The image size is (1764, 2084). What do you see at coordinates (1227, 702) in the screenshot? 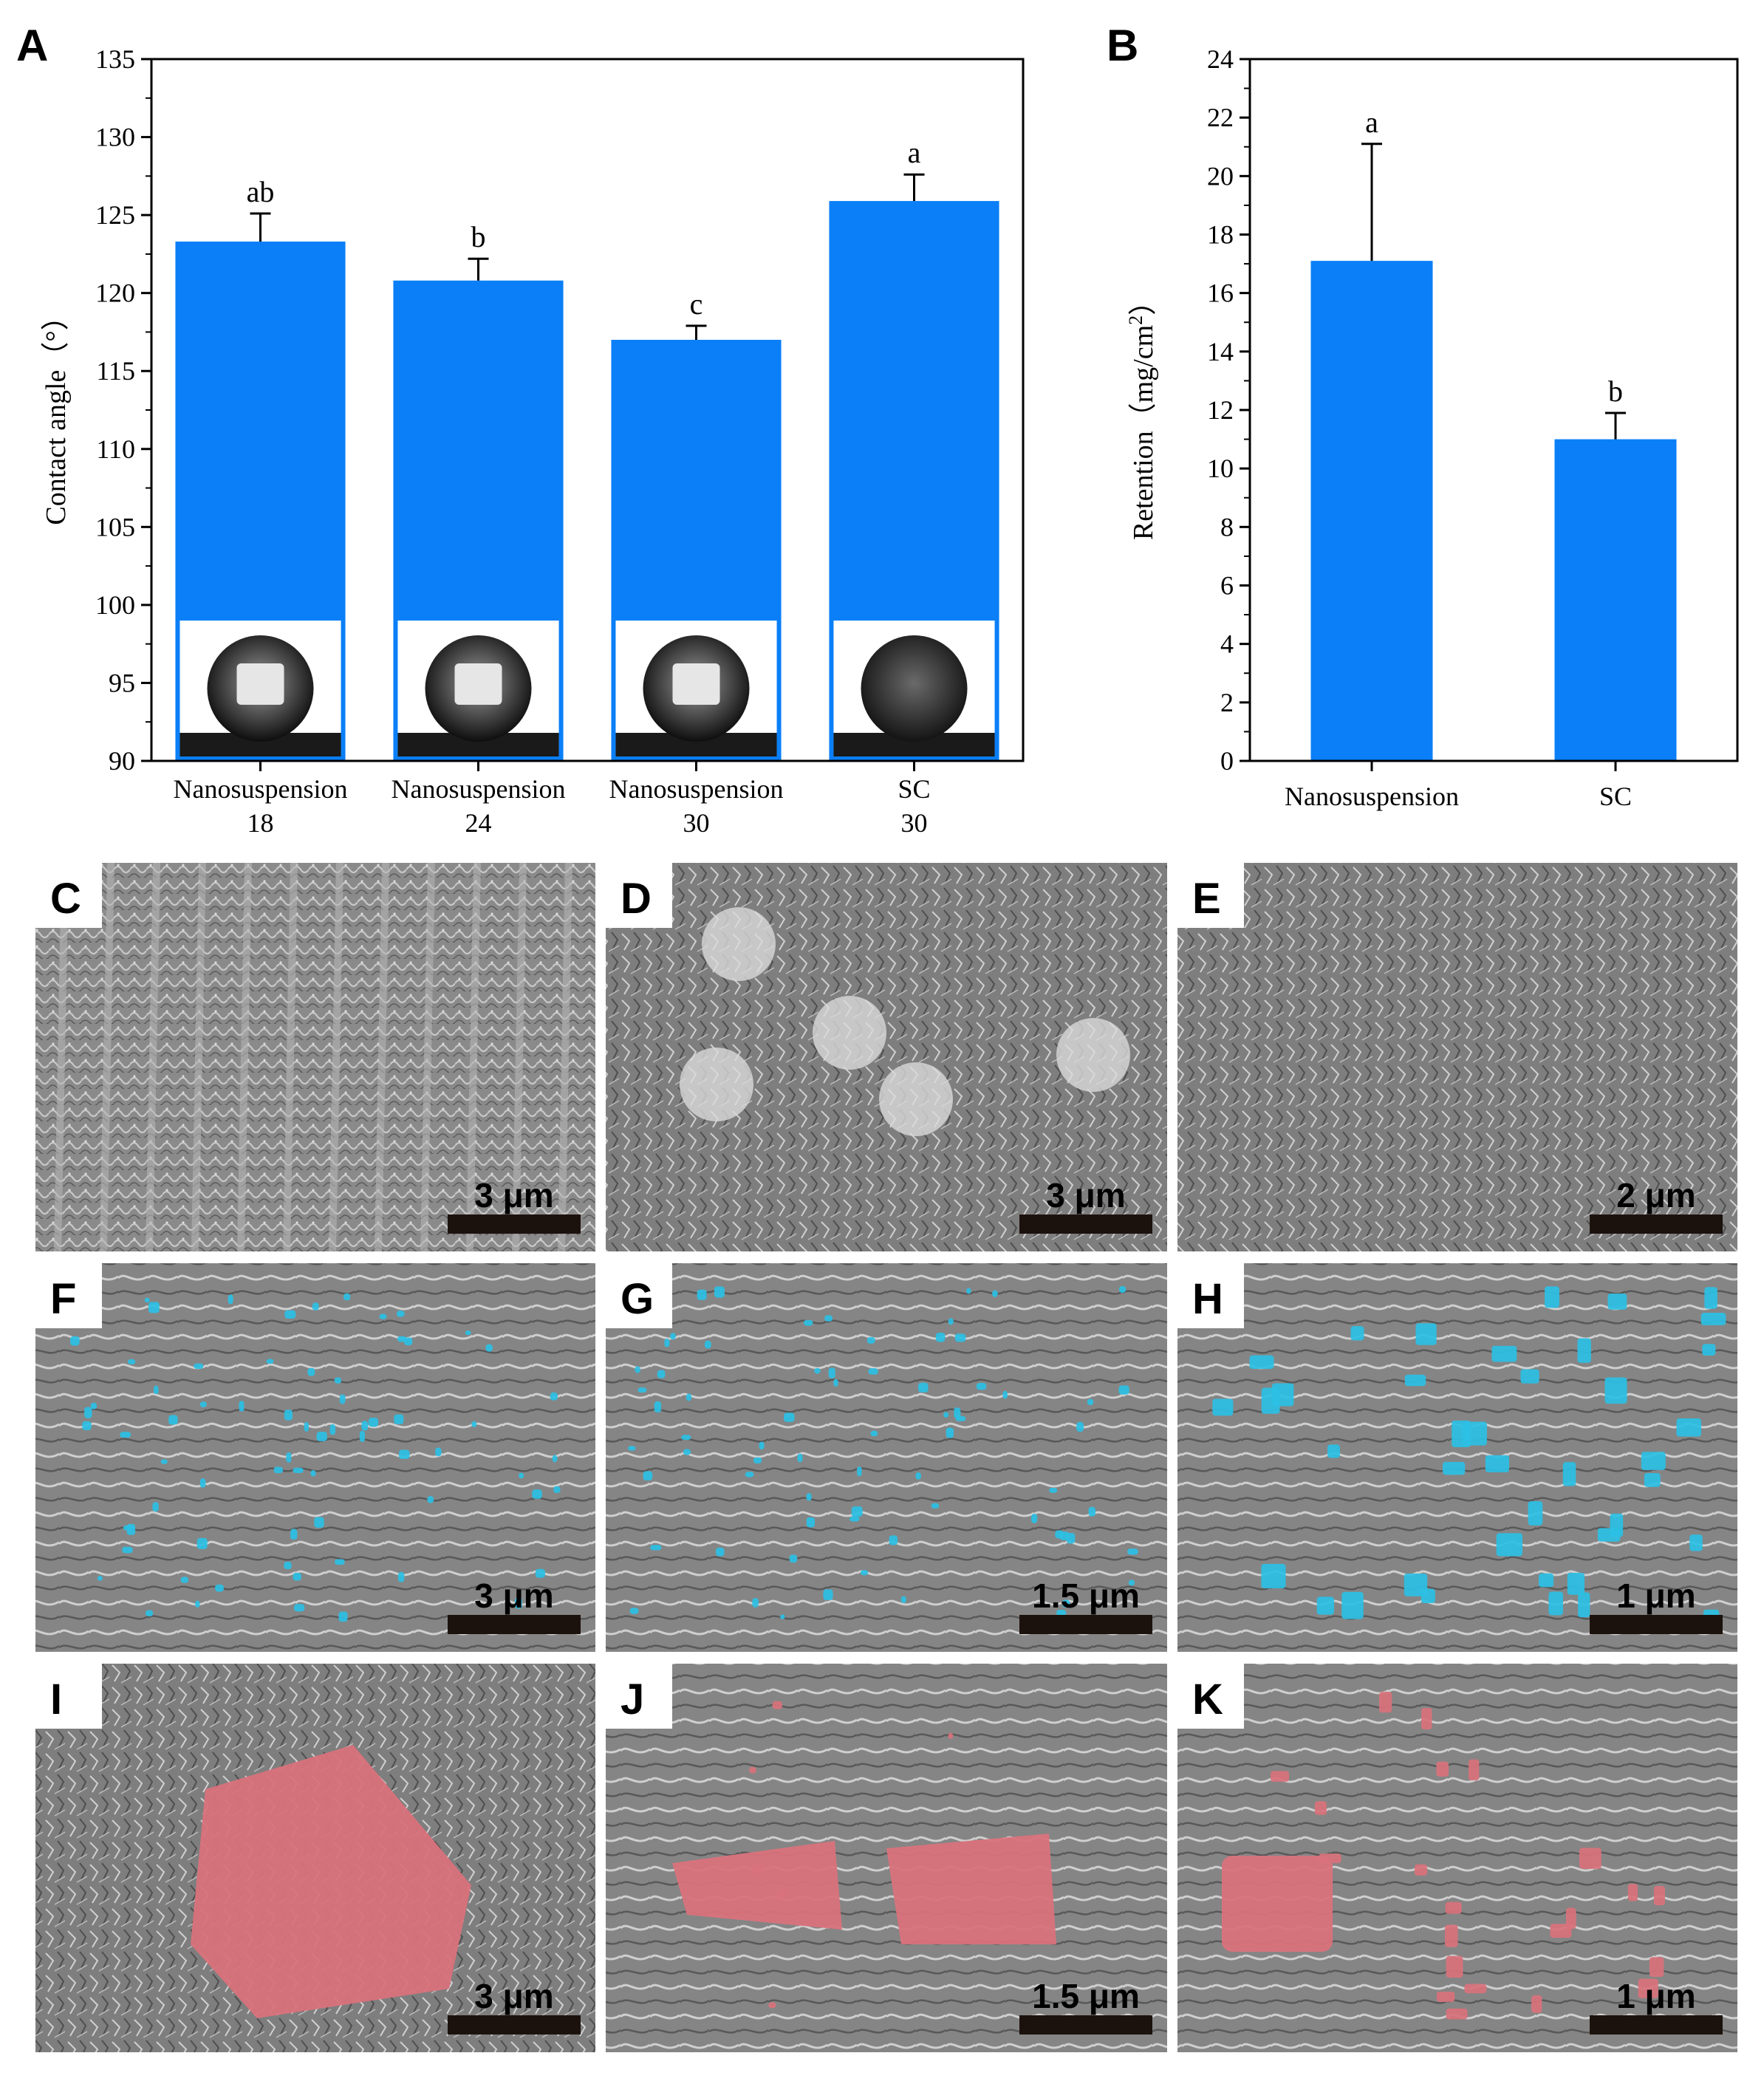
I see `y-tick-label: 2` at bounding box center [1227, 702].